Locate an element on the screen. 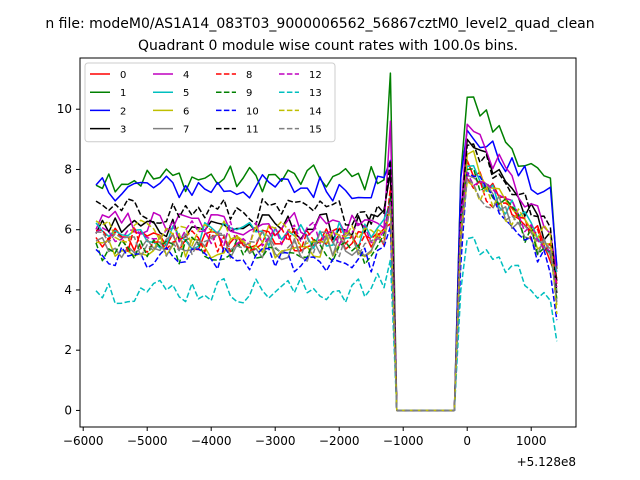 The height and width of the screenshot is (480, 640). legend-label-9: 9 is located at coordinates (249, 93).